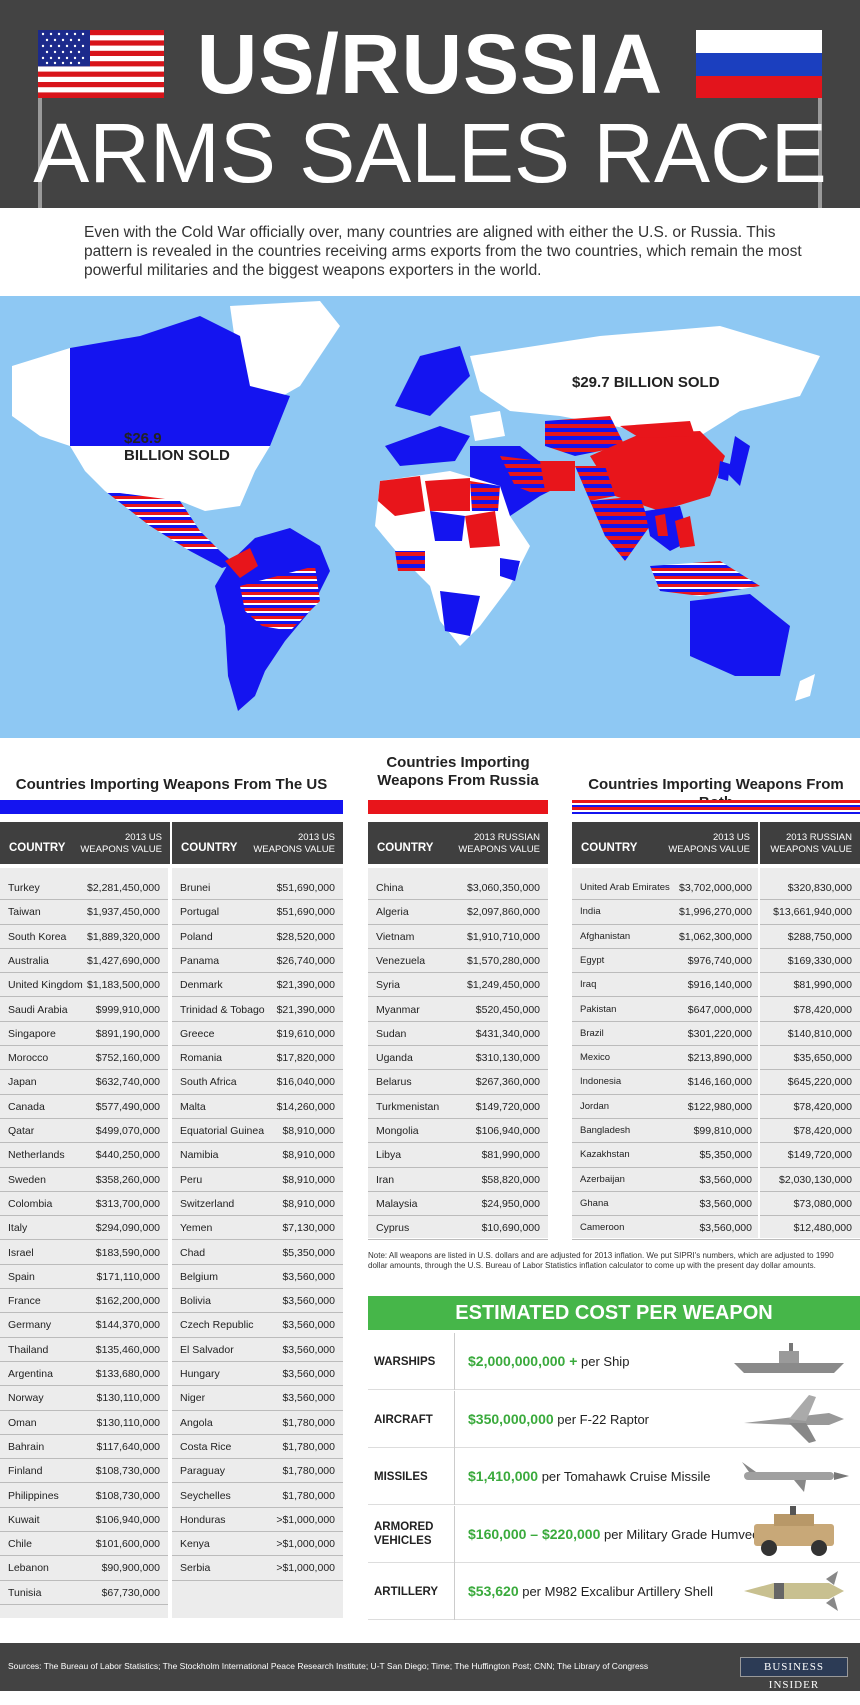  What do you see at coordinates (394, 1082) in the screenshot?
I see `country-name: Belarus` at bounding box center [394, 1082].